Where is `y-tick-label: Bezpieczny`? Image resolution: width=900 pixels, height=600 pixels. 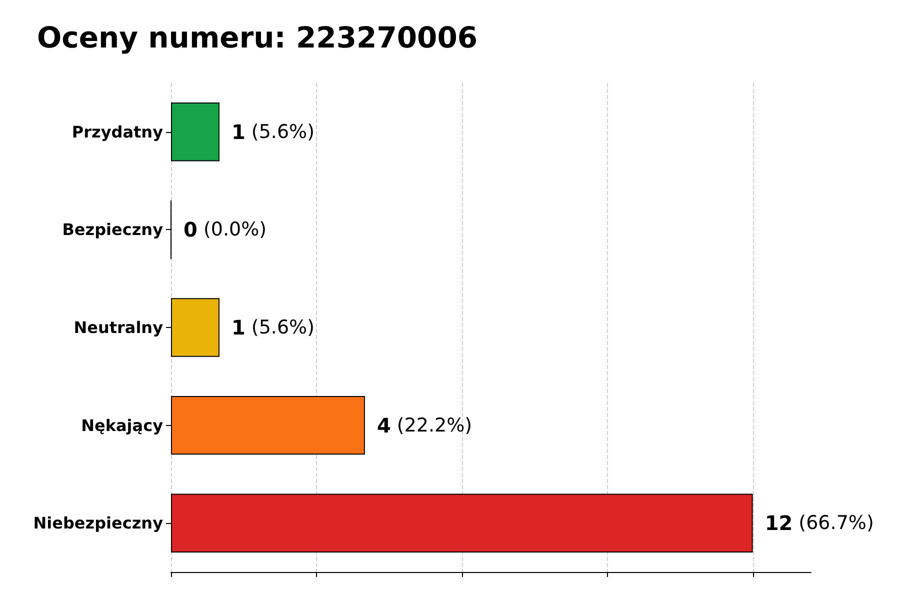
y-tick-label: Bezpieczny is located at coordinates (113, 230).